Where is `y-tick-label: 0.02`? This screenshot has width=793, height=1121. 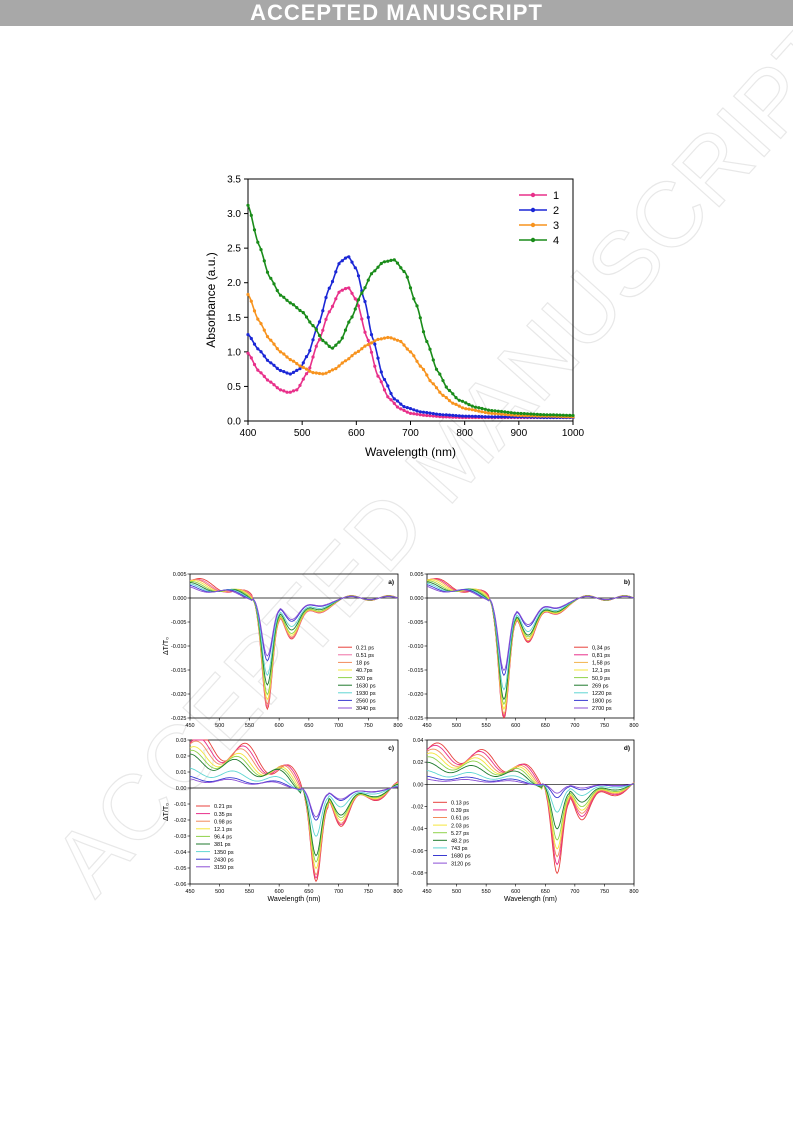
y-tick-label: 0.02 is located at coordinates (418, 763).